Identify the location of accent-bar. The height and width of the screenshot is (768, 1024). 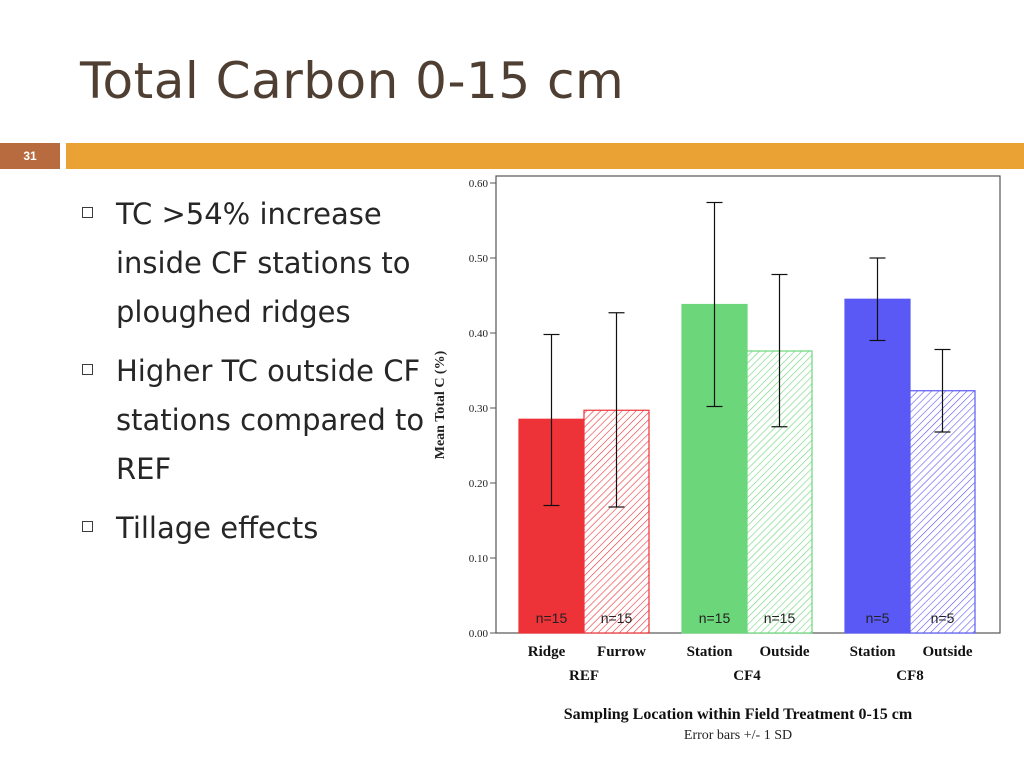
(545, 156).